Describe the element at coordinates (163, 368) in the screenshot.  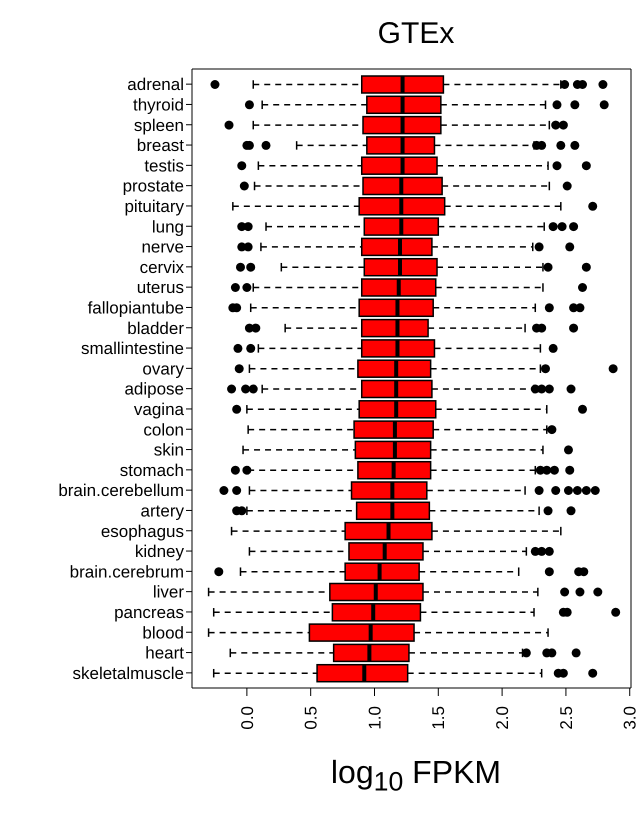
I see `y-tick-label: ovary` at that location.